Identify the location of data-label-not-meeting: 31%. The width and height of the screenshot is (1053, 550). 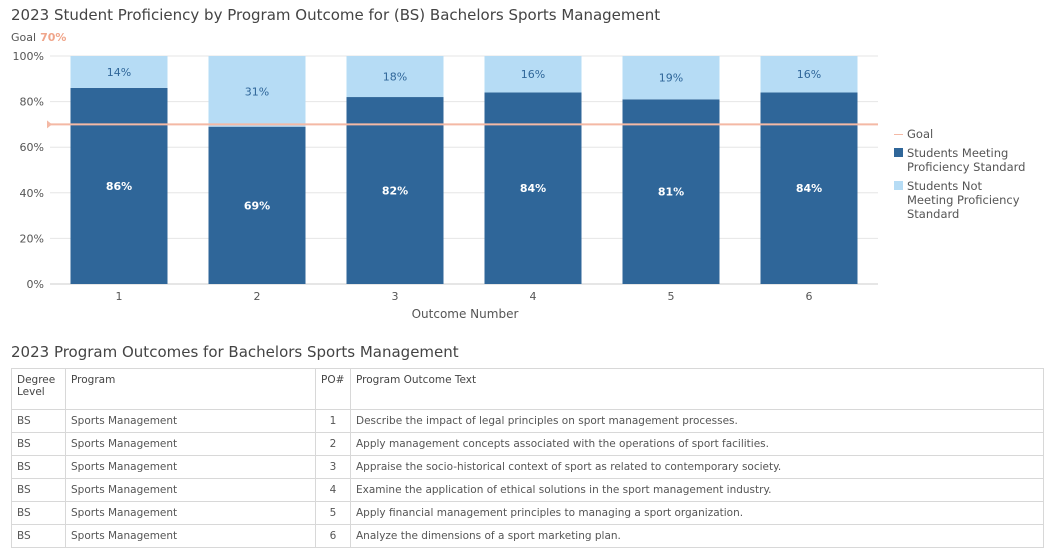
(257, 91).